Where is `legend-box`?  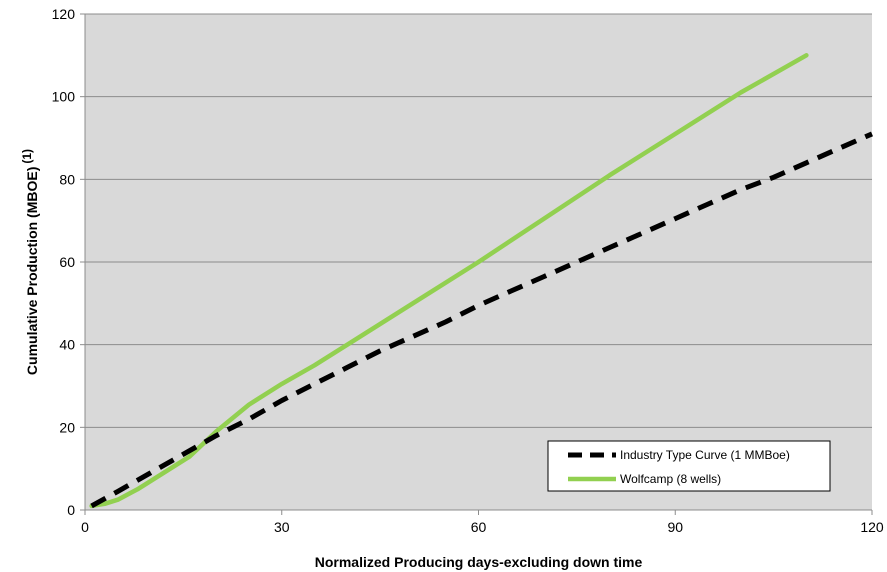 legend-box is located at coordinates (689, 466).